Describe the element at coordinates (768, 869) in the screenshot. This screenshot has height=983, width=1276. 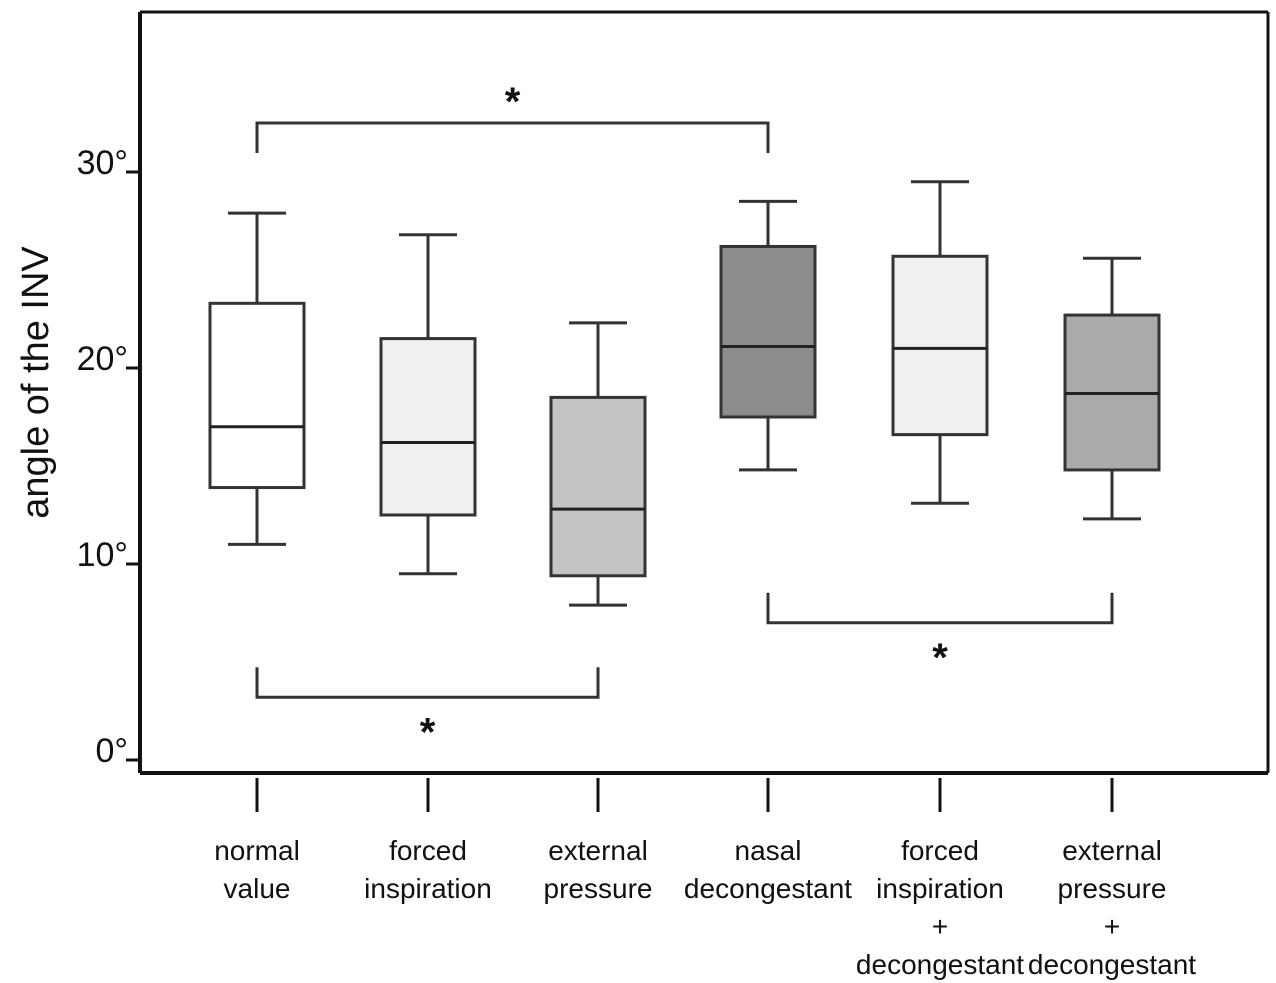
I see `x-tick-label: nasal decongestant` at that location.